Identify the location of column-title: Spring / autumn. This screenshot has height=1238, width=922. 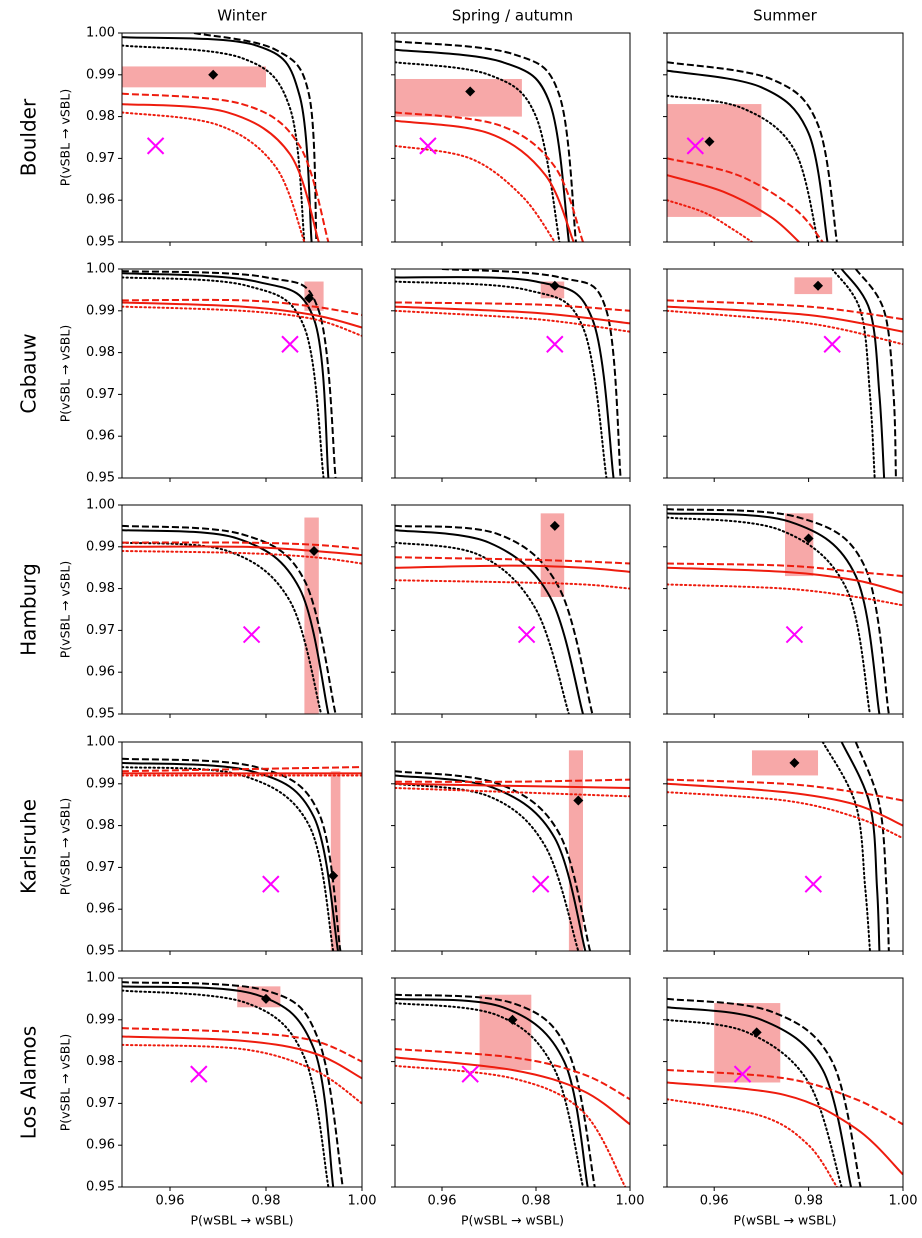
(512, 16).